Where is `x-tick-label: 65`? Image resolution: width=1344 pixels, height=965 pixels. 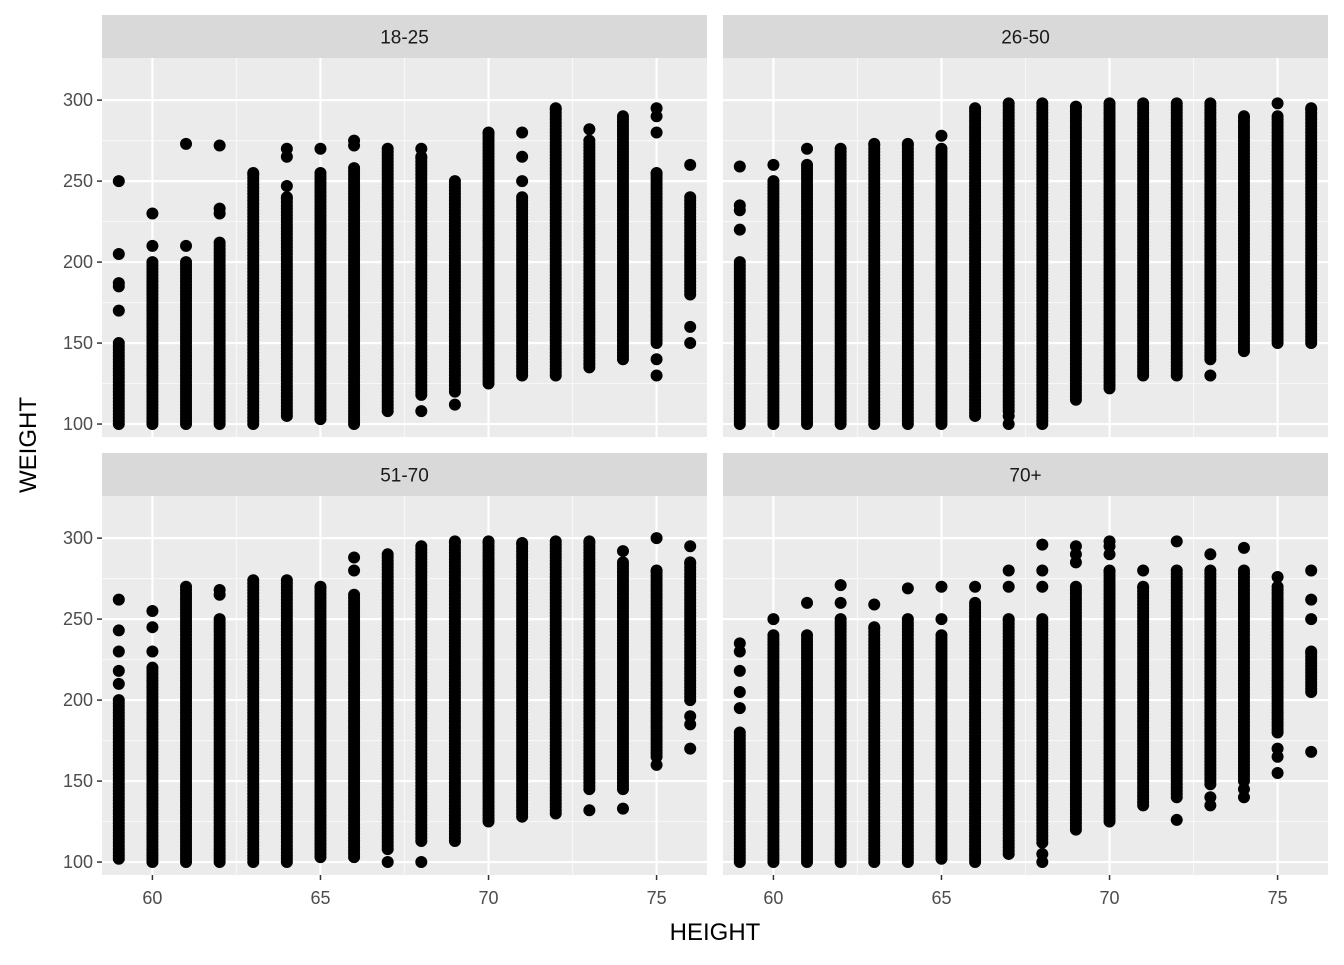
x-tick-label: 65 is located at coordinates (320, 898).